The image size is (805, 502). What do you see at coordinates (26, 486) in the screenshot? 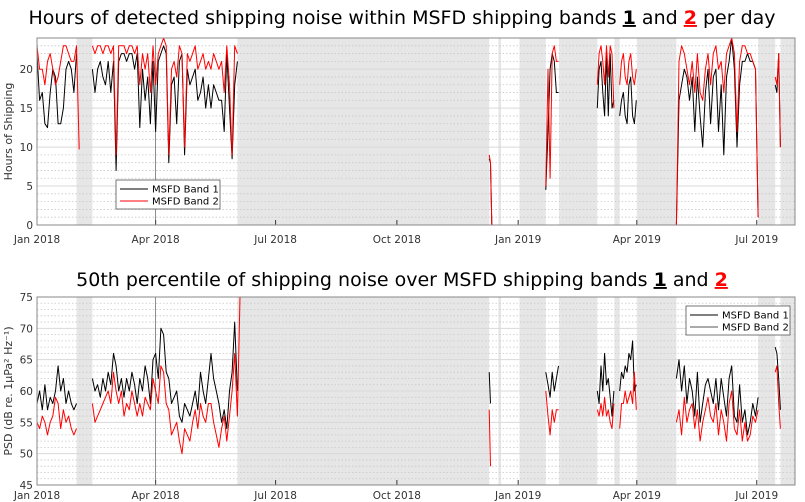
I see `y-tick-label: 45` at bounding box center [26, 486].